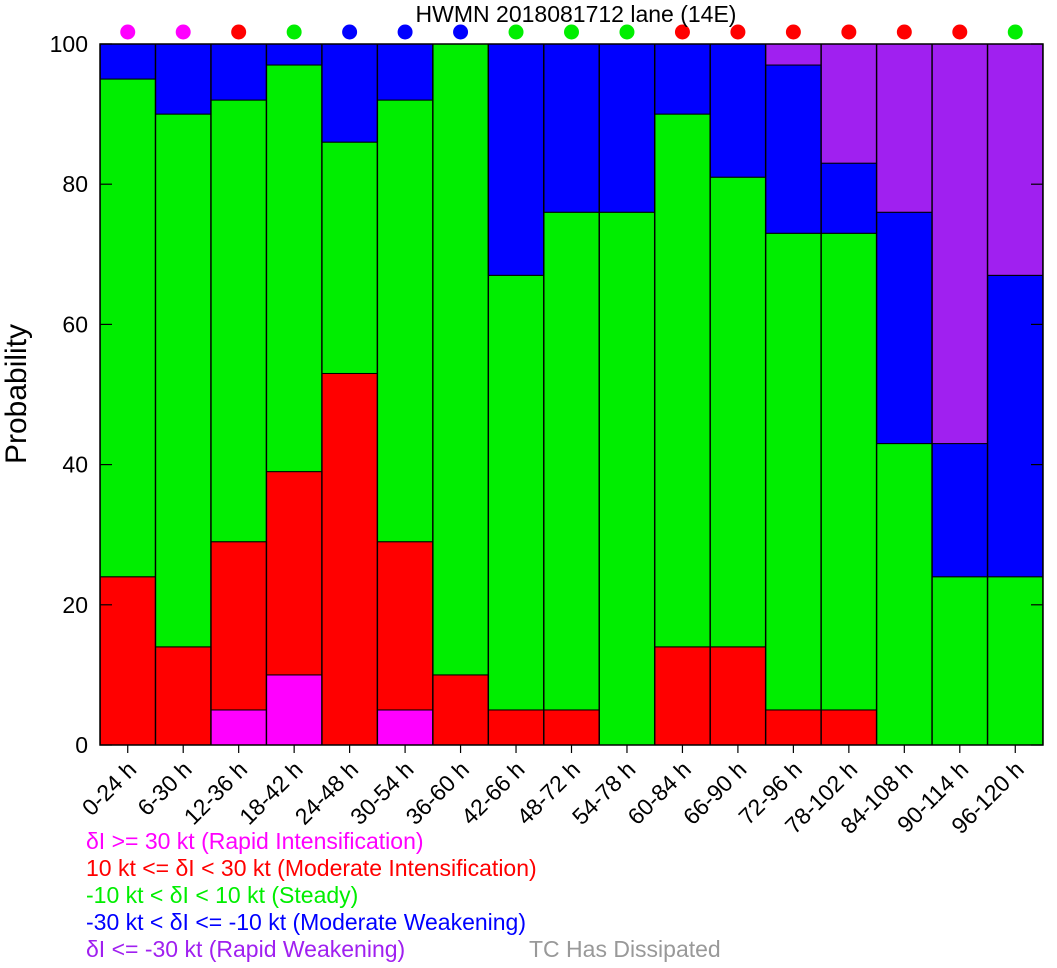  I want to click on legend-rapid-intensification: δI >= 30 kt (Rapid Intensification), so click(255, 841).